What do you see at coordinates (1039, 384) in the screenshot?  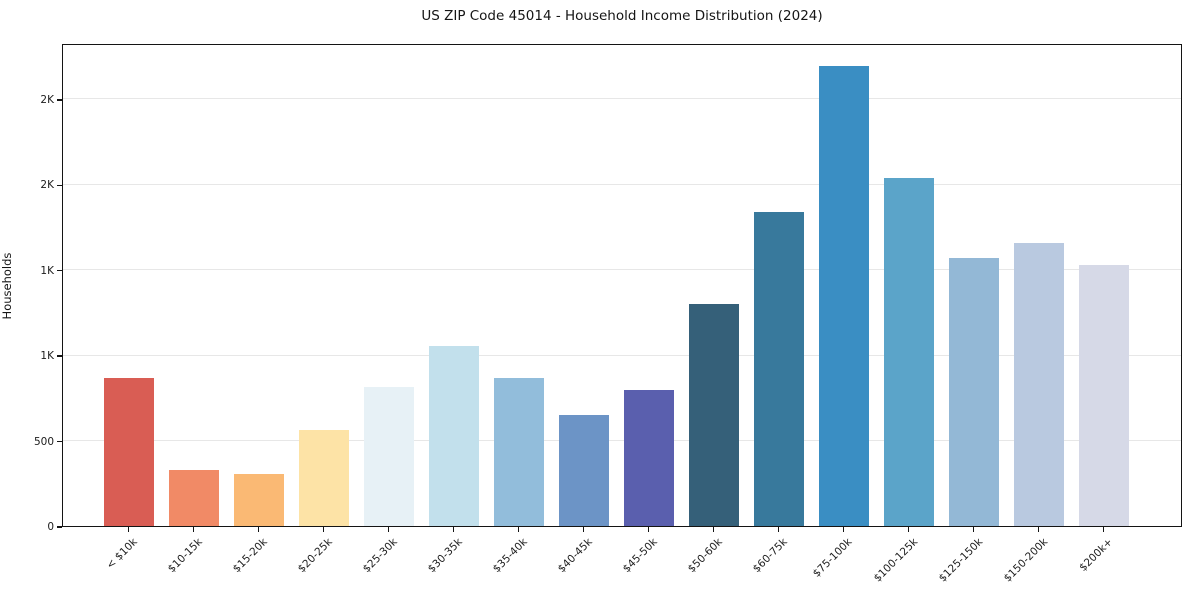 I see `bar-$150-200k` at bounding box center [1039, 384].